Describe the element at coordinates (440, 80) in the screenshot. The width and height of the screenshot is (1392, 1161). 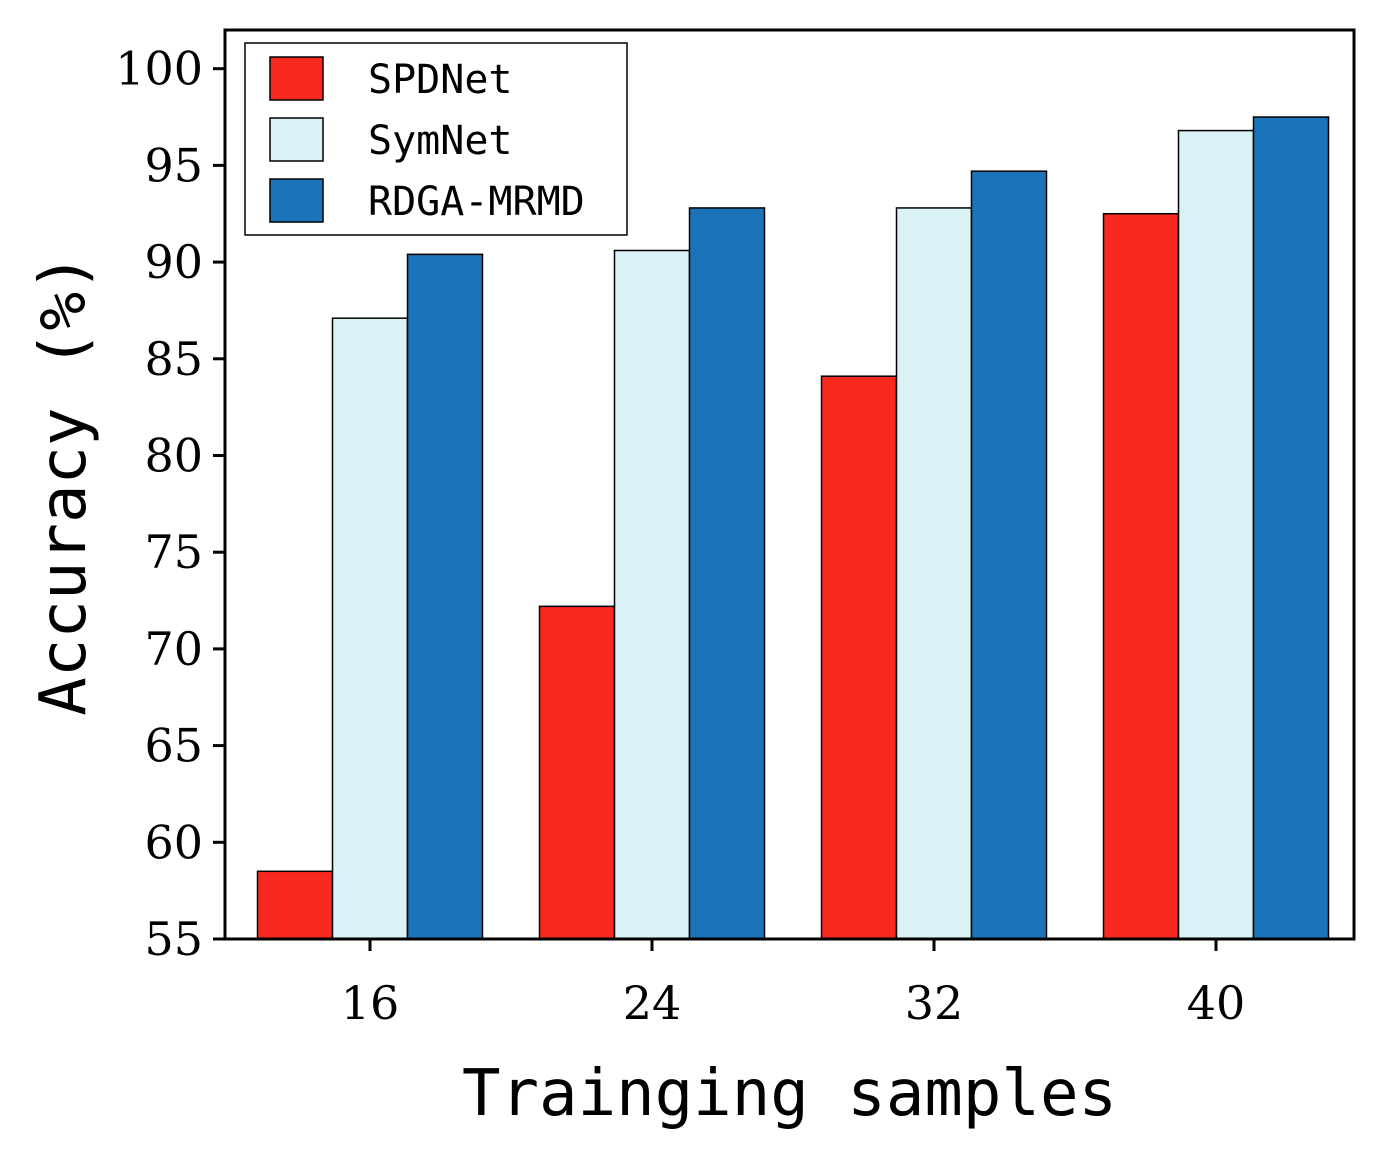
I see `legend-label: SPDNet` at that location.